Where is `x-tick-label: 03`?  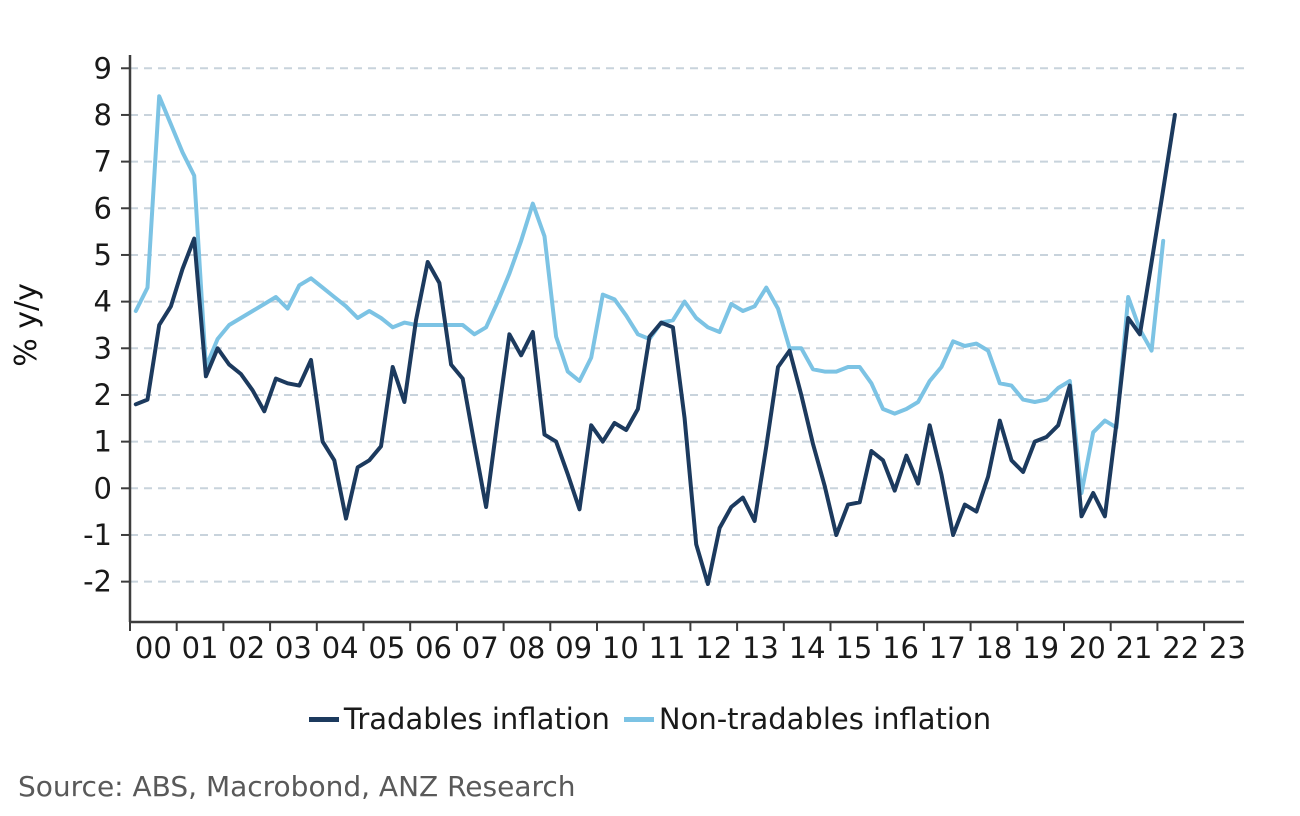
x-tick-label: 03 is located at coordinates (293, 648).